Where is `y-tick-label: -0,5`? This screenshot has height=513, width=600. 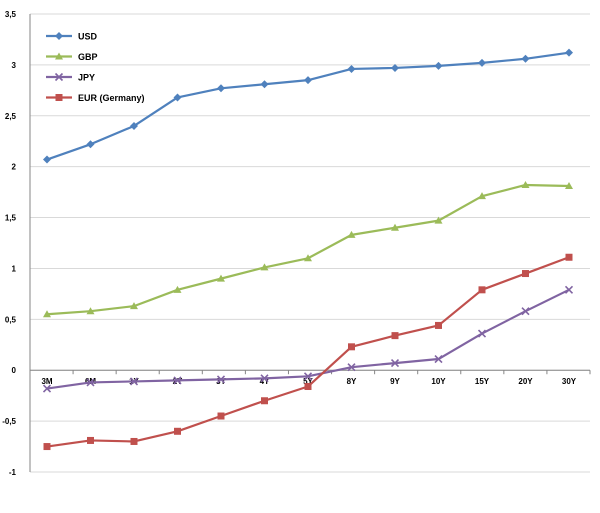
y-tick-label: -0,5 is located at coordinates (9, 421).